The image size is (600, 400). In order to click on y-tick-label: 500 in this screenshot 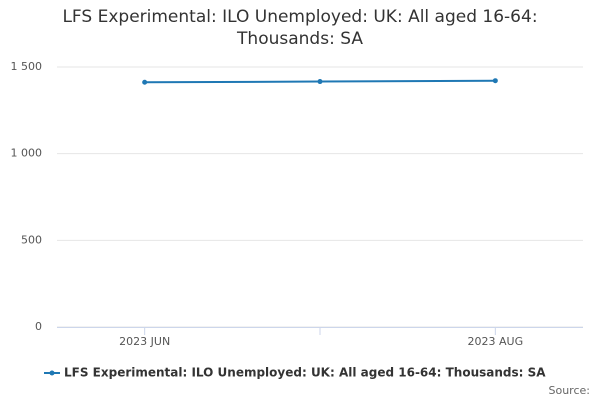, I will do `click(31, 239)`.